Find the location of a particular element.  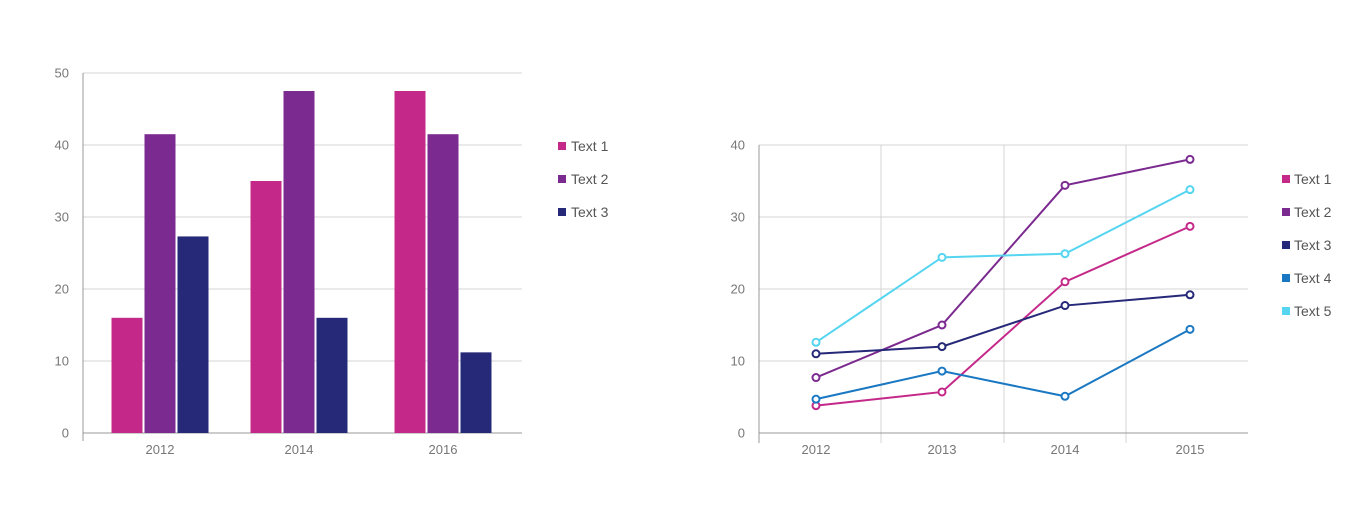

bar-x-tick-label: 2016 is located at coordinates (443, 449).